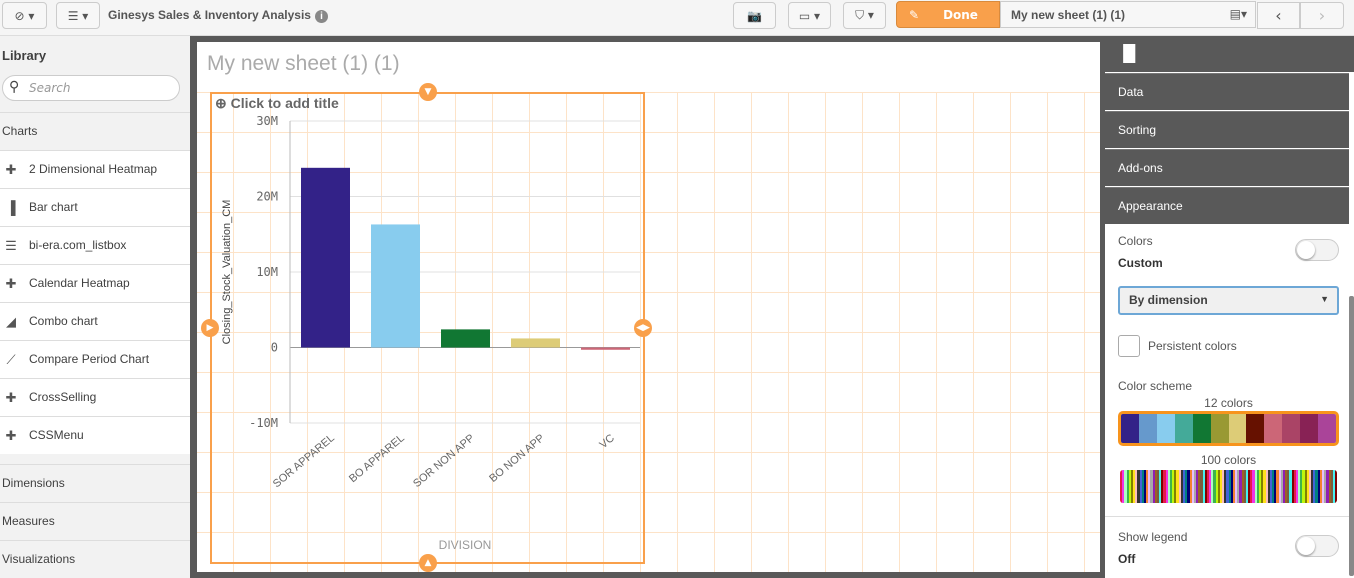  What do you see at coordinates (1351, 436) in the screenshot?
I see `scrollbar` at bounding box center [1351, 436].